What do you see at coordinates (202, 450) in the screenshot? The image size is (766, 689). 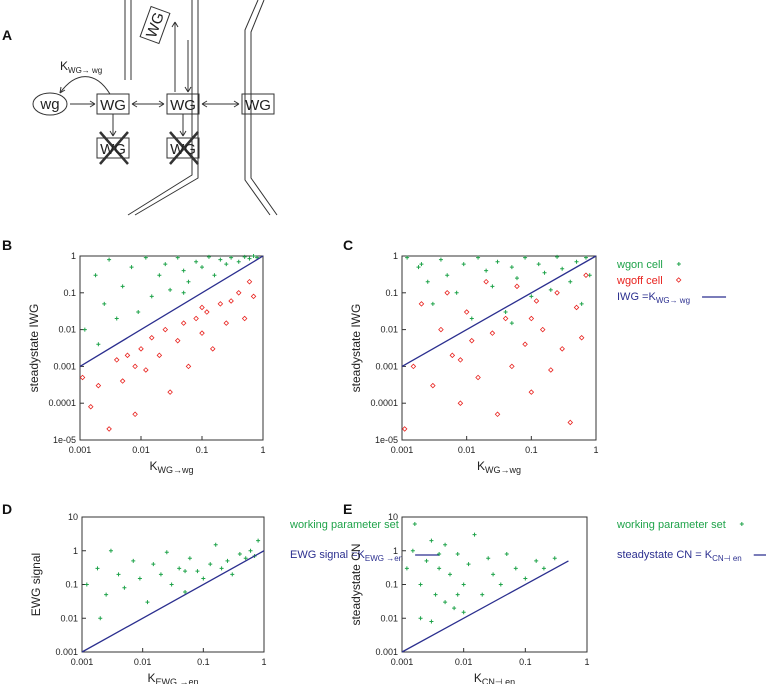 I see `x-tick-label: 0.1` at bounding box center [202, 450].